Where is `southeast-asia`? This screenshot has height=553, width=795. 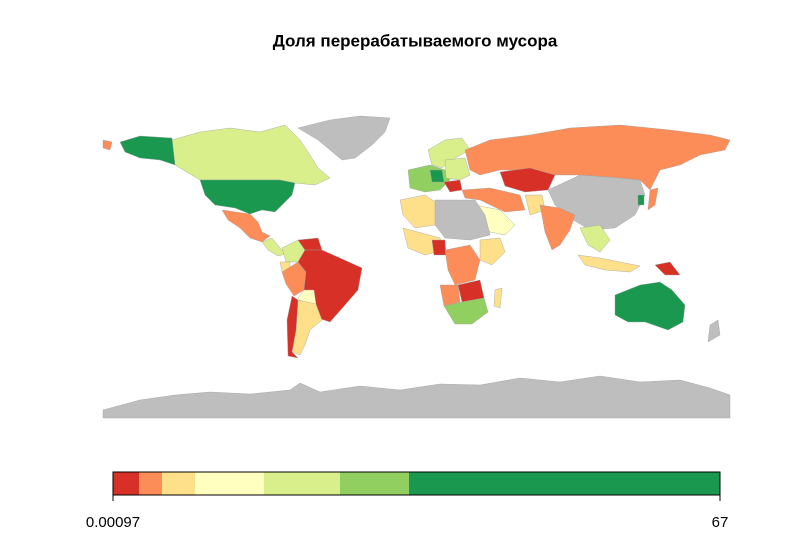
southeast-asia is located at coordinates (595, 238).